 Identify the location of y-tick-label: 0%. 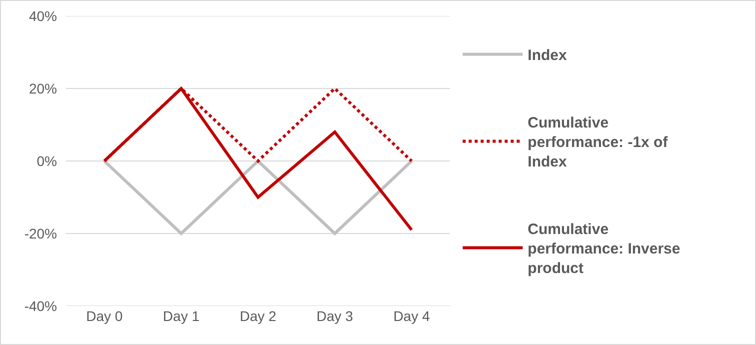
(46, 160).